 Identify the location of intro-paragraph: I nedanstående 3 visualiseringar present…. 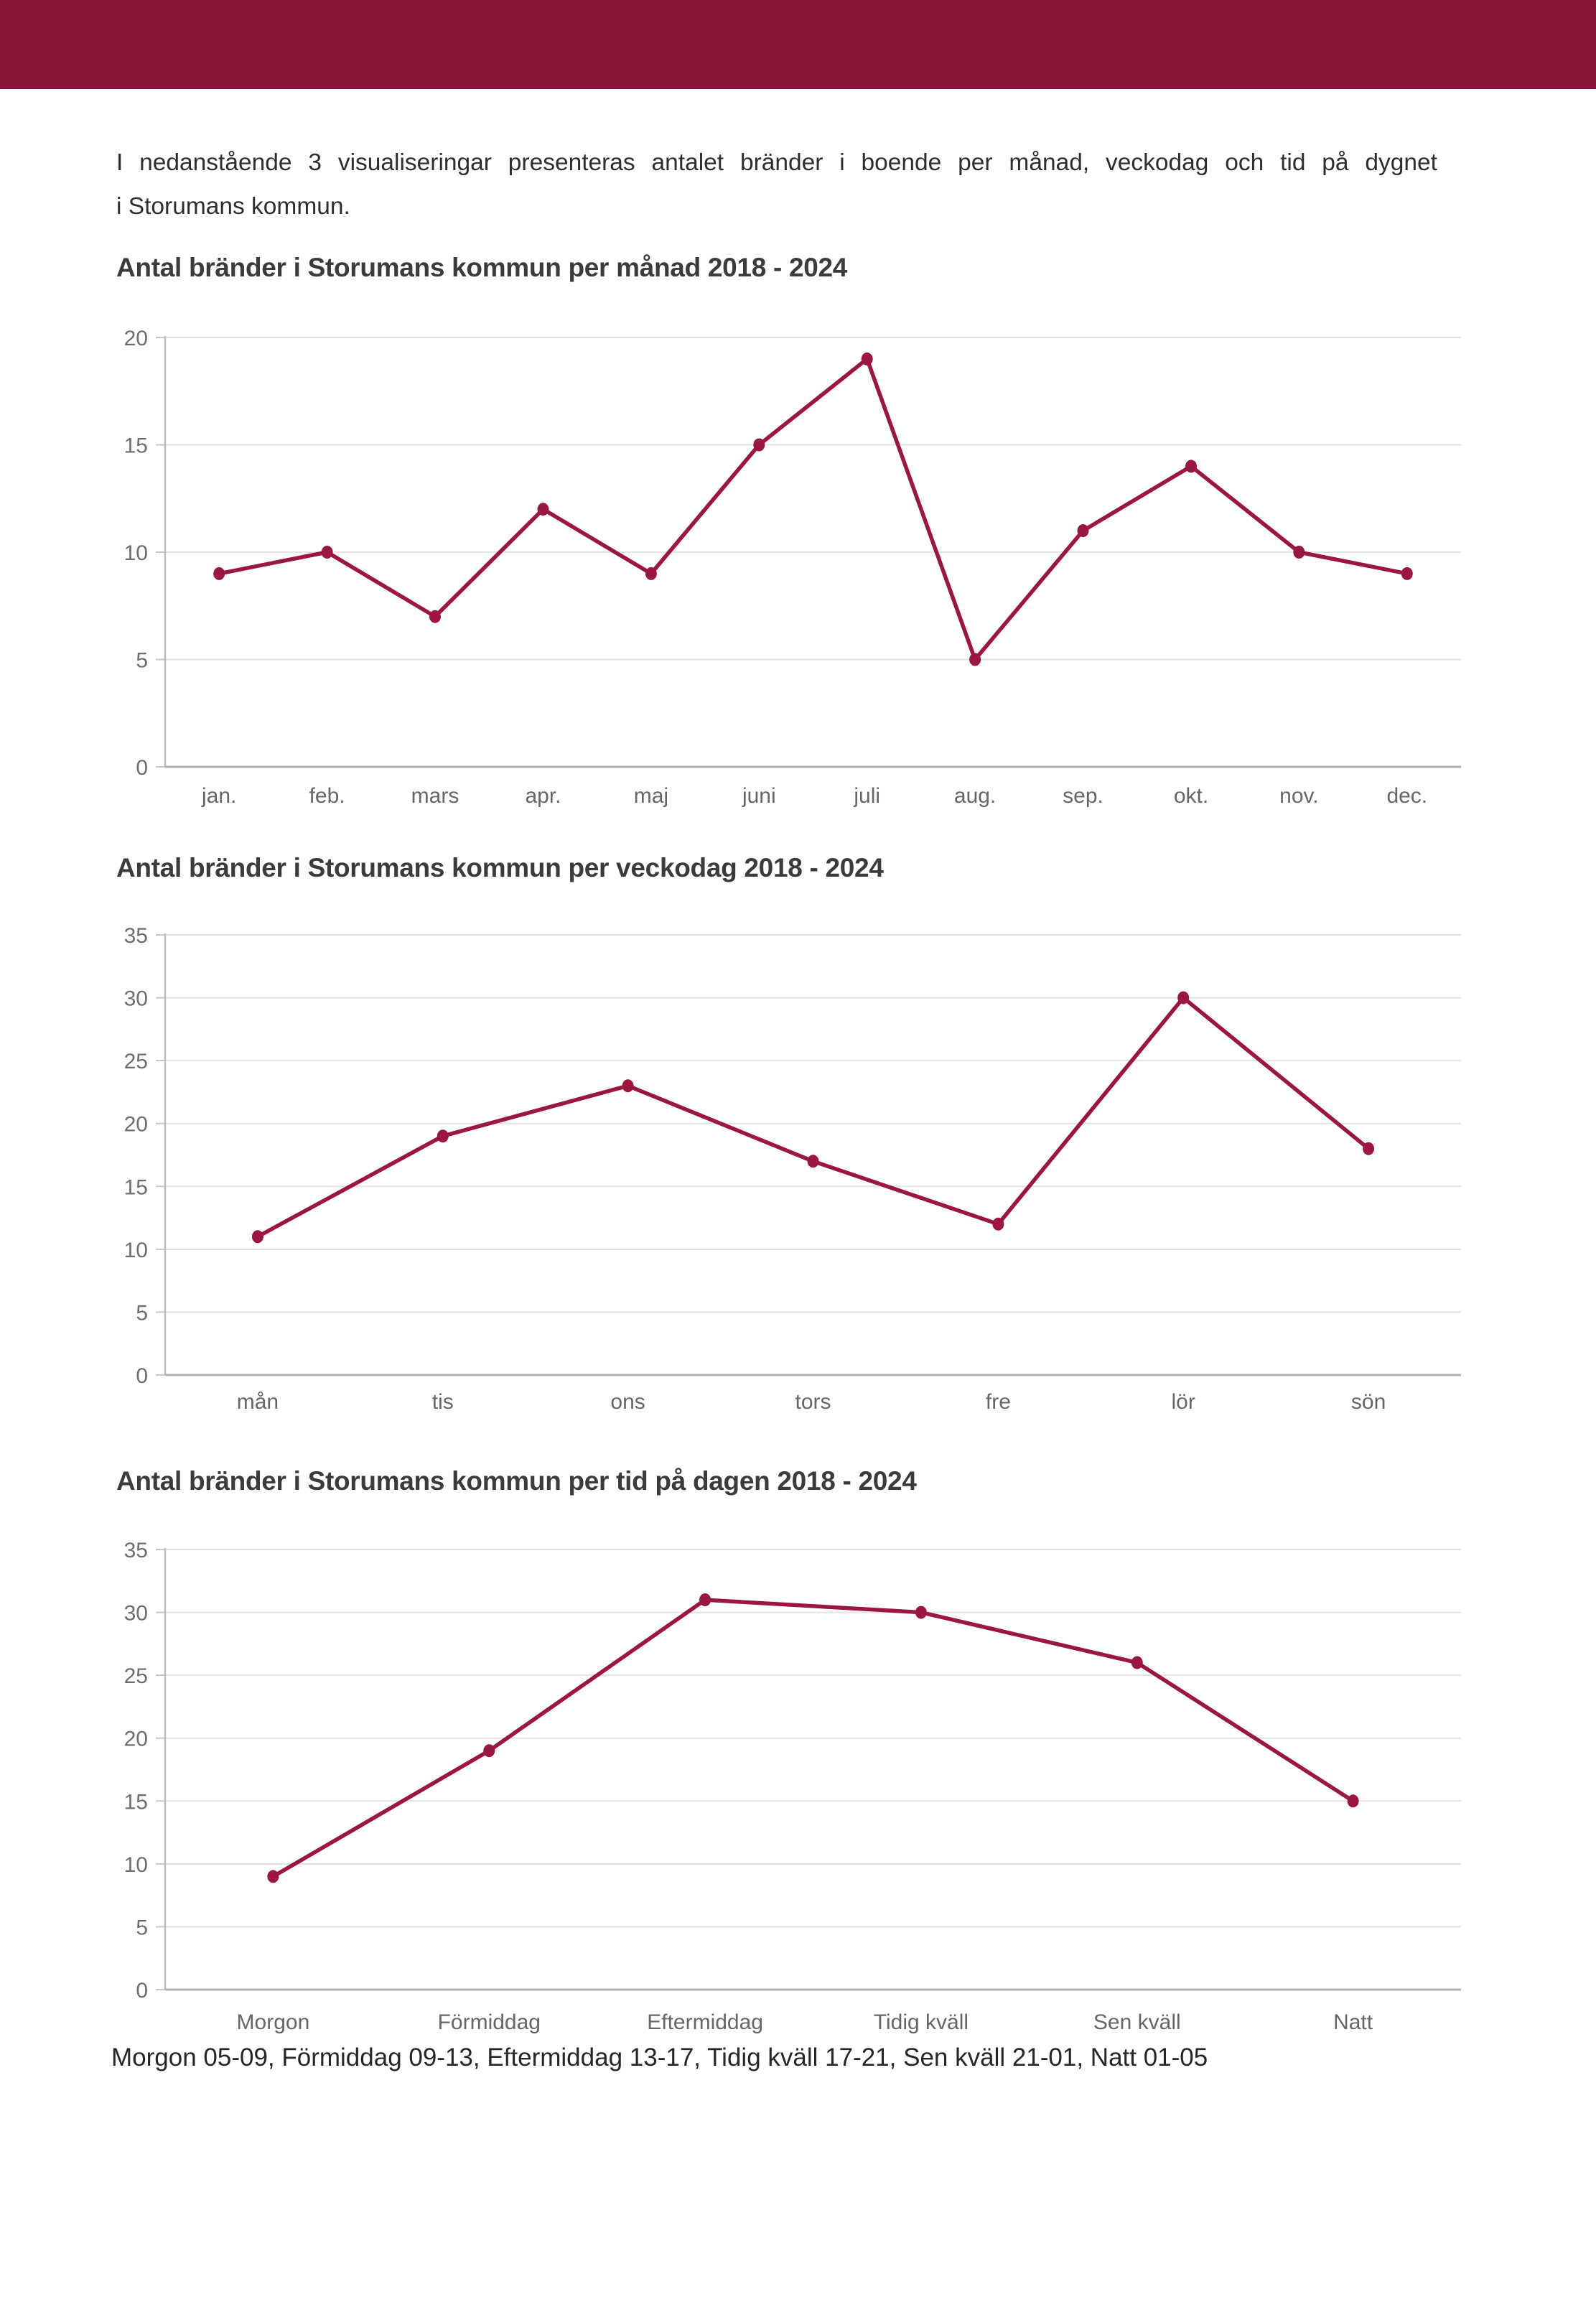
(776, 184).